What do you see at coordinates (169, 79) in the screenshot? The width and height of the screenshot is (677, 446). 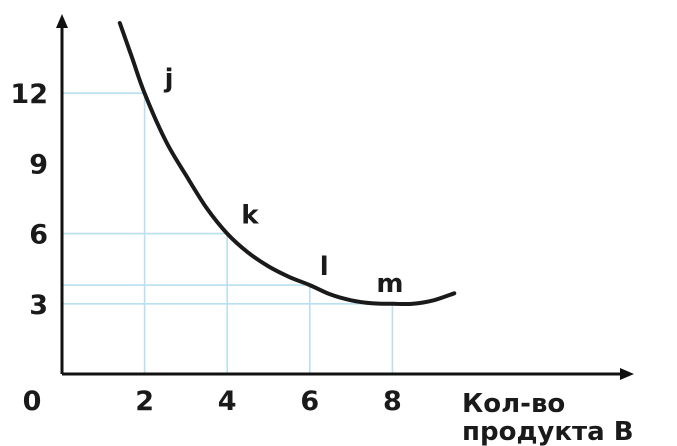 I see `point-label-j: j` at bounding box center [169, 79].